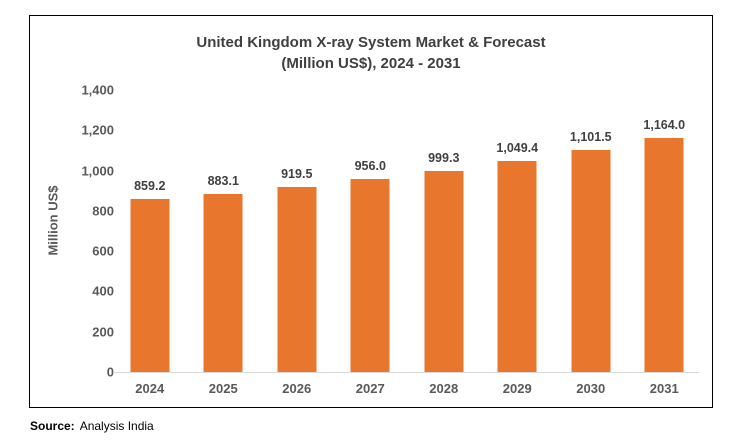  I want to click on source-line: Source: Analysis India, so click(92, 426).